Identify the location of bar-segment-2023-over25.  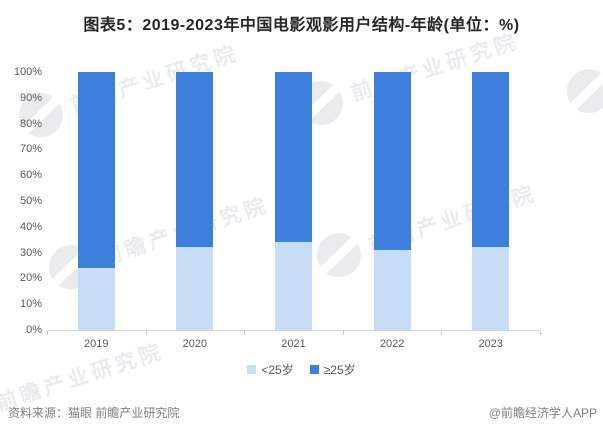
(491, 160).